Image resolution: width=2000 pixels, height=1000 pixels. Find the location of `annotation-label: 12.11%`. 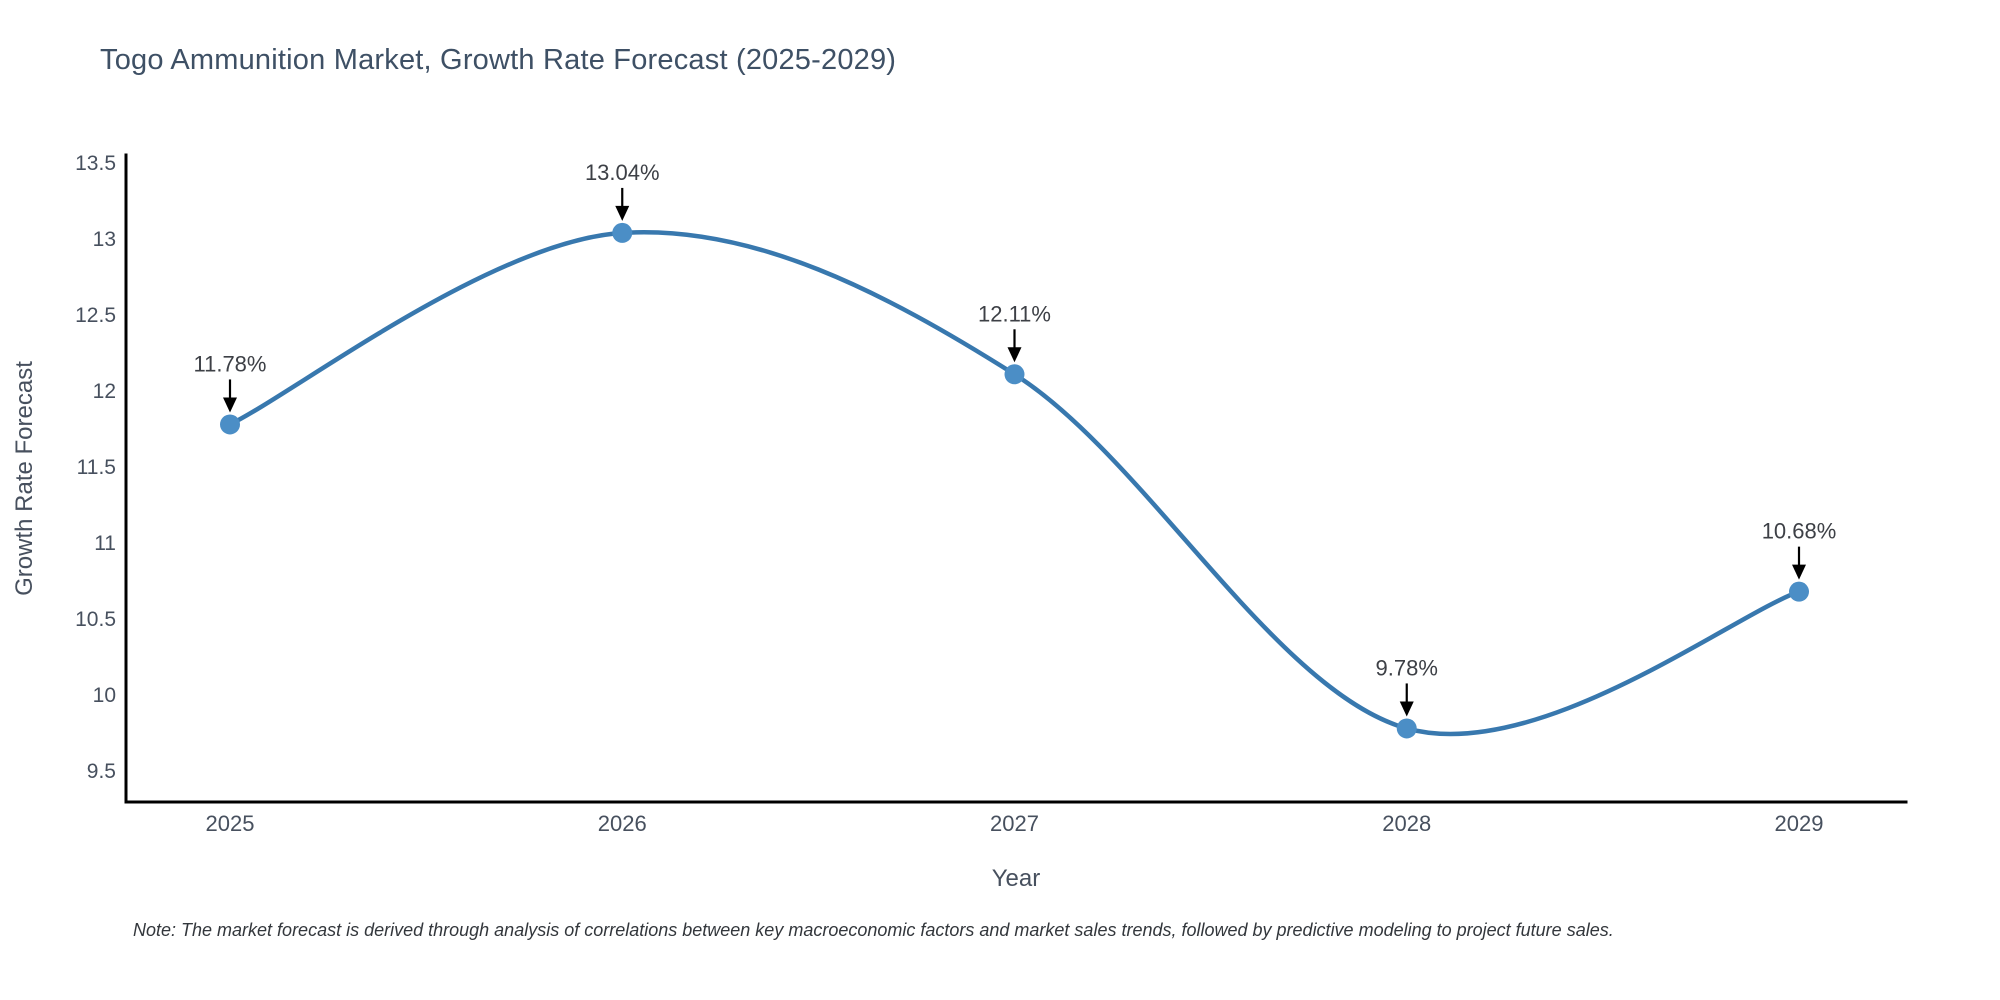

annotation-label: 12.11% is located at coordinates (1014, 313).